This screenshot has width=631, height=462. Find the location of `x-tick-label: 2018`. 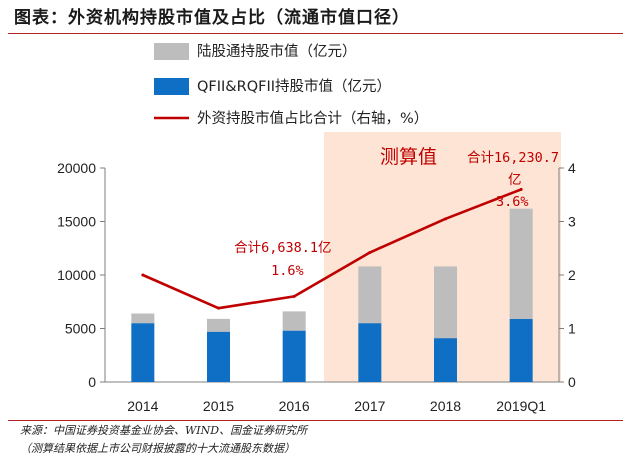

x-tick-label: 2018 is located at coordinates (445, 406).